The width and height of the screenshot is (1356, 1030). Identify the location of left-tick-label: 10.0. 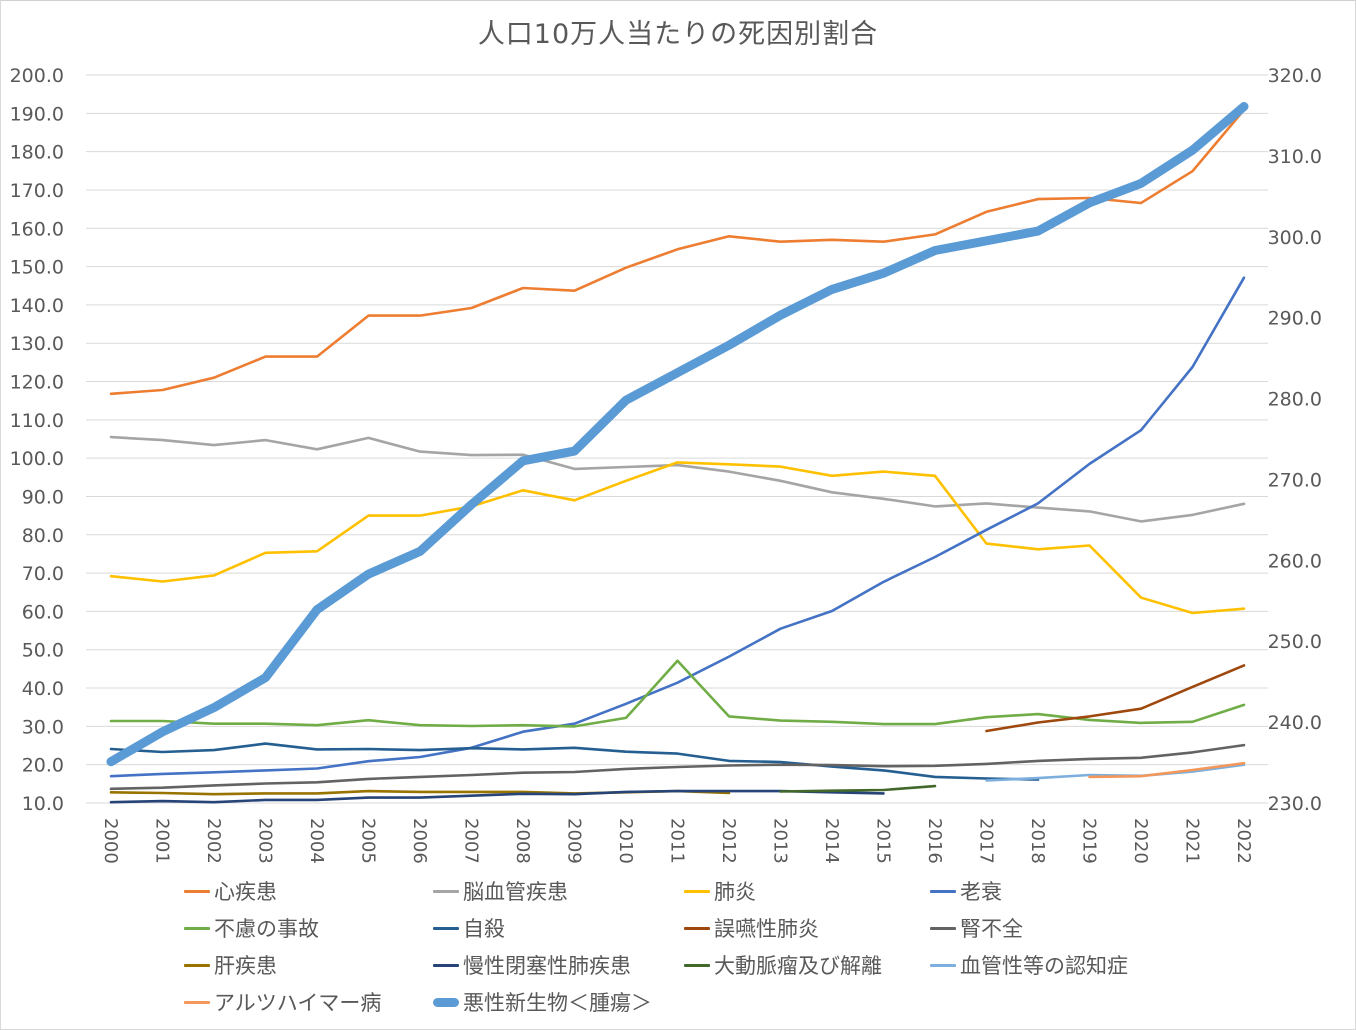
(43, 804).